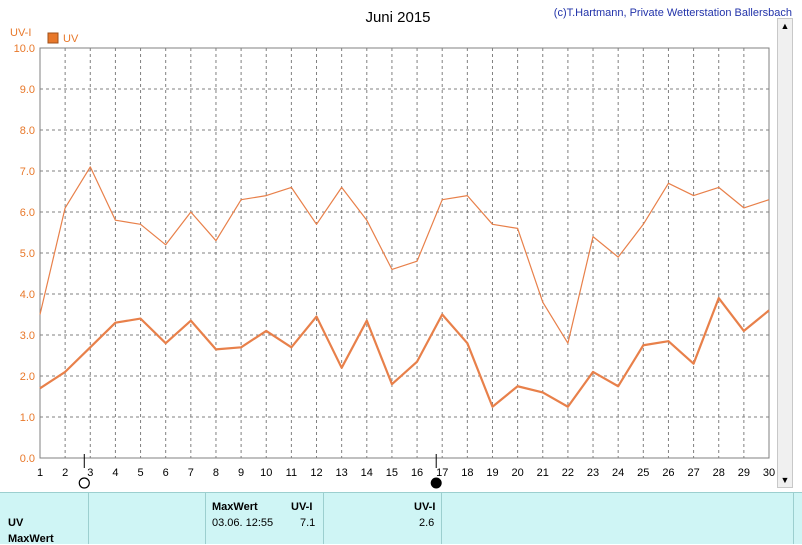  What do you see at coordinates (27, 172) in the screenshot?
I see `y-tick-label: 7.0` at bounding box center [27, 172].